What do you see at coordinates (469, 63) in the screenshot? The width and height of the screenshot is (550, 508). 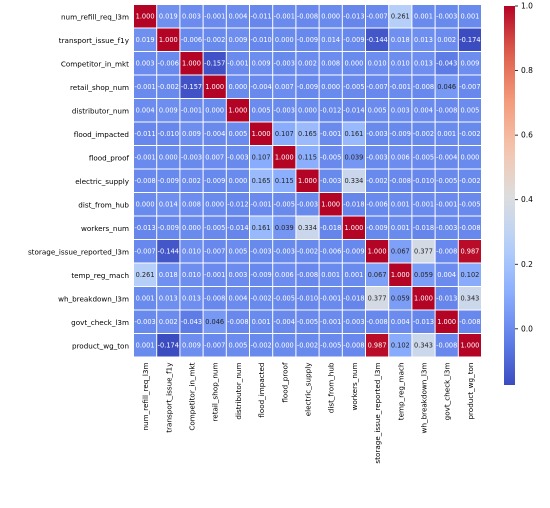 I see `cell-value-label: 0.009` at bounding box center [469, 63].